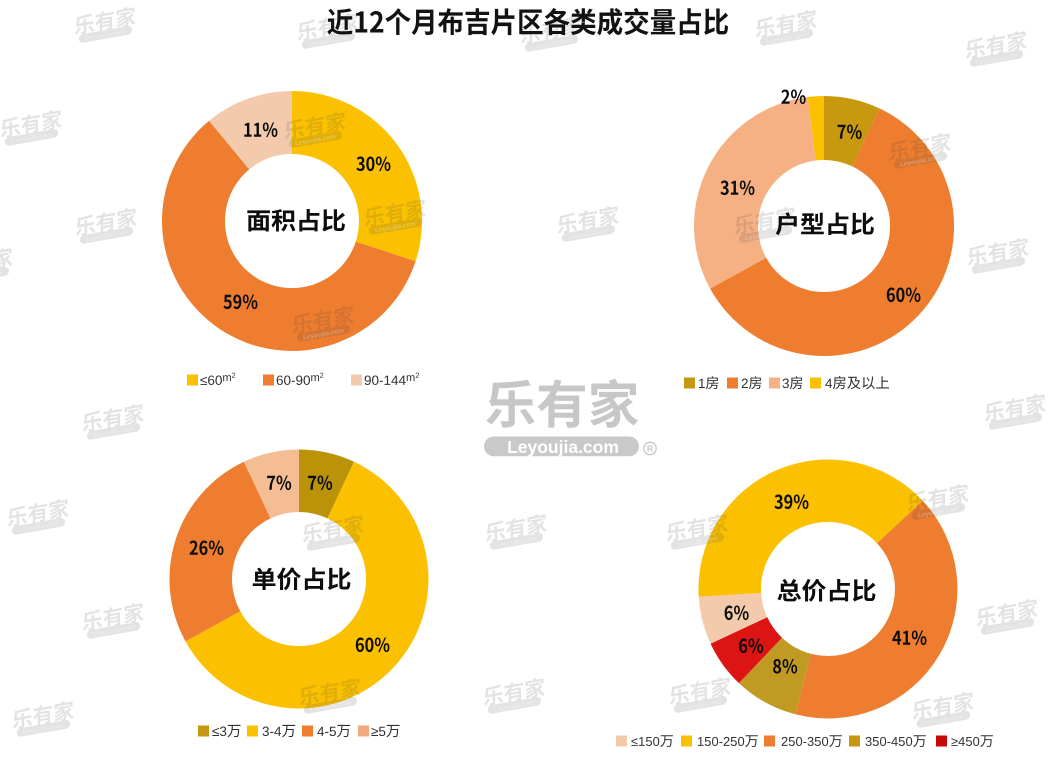 This screenshot has width=1054, height=762. Describe the element at coordinates (650, 449) in the screenshot. I see `svg-text: R` at that location.